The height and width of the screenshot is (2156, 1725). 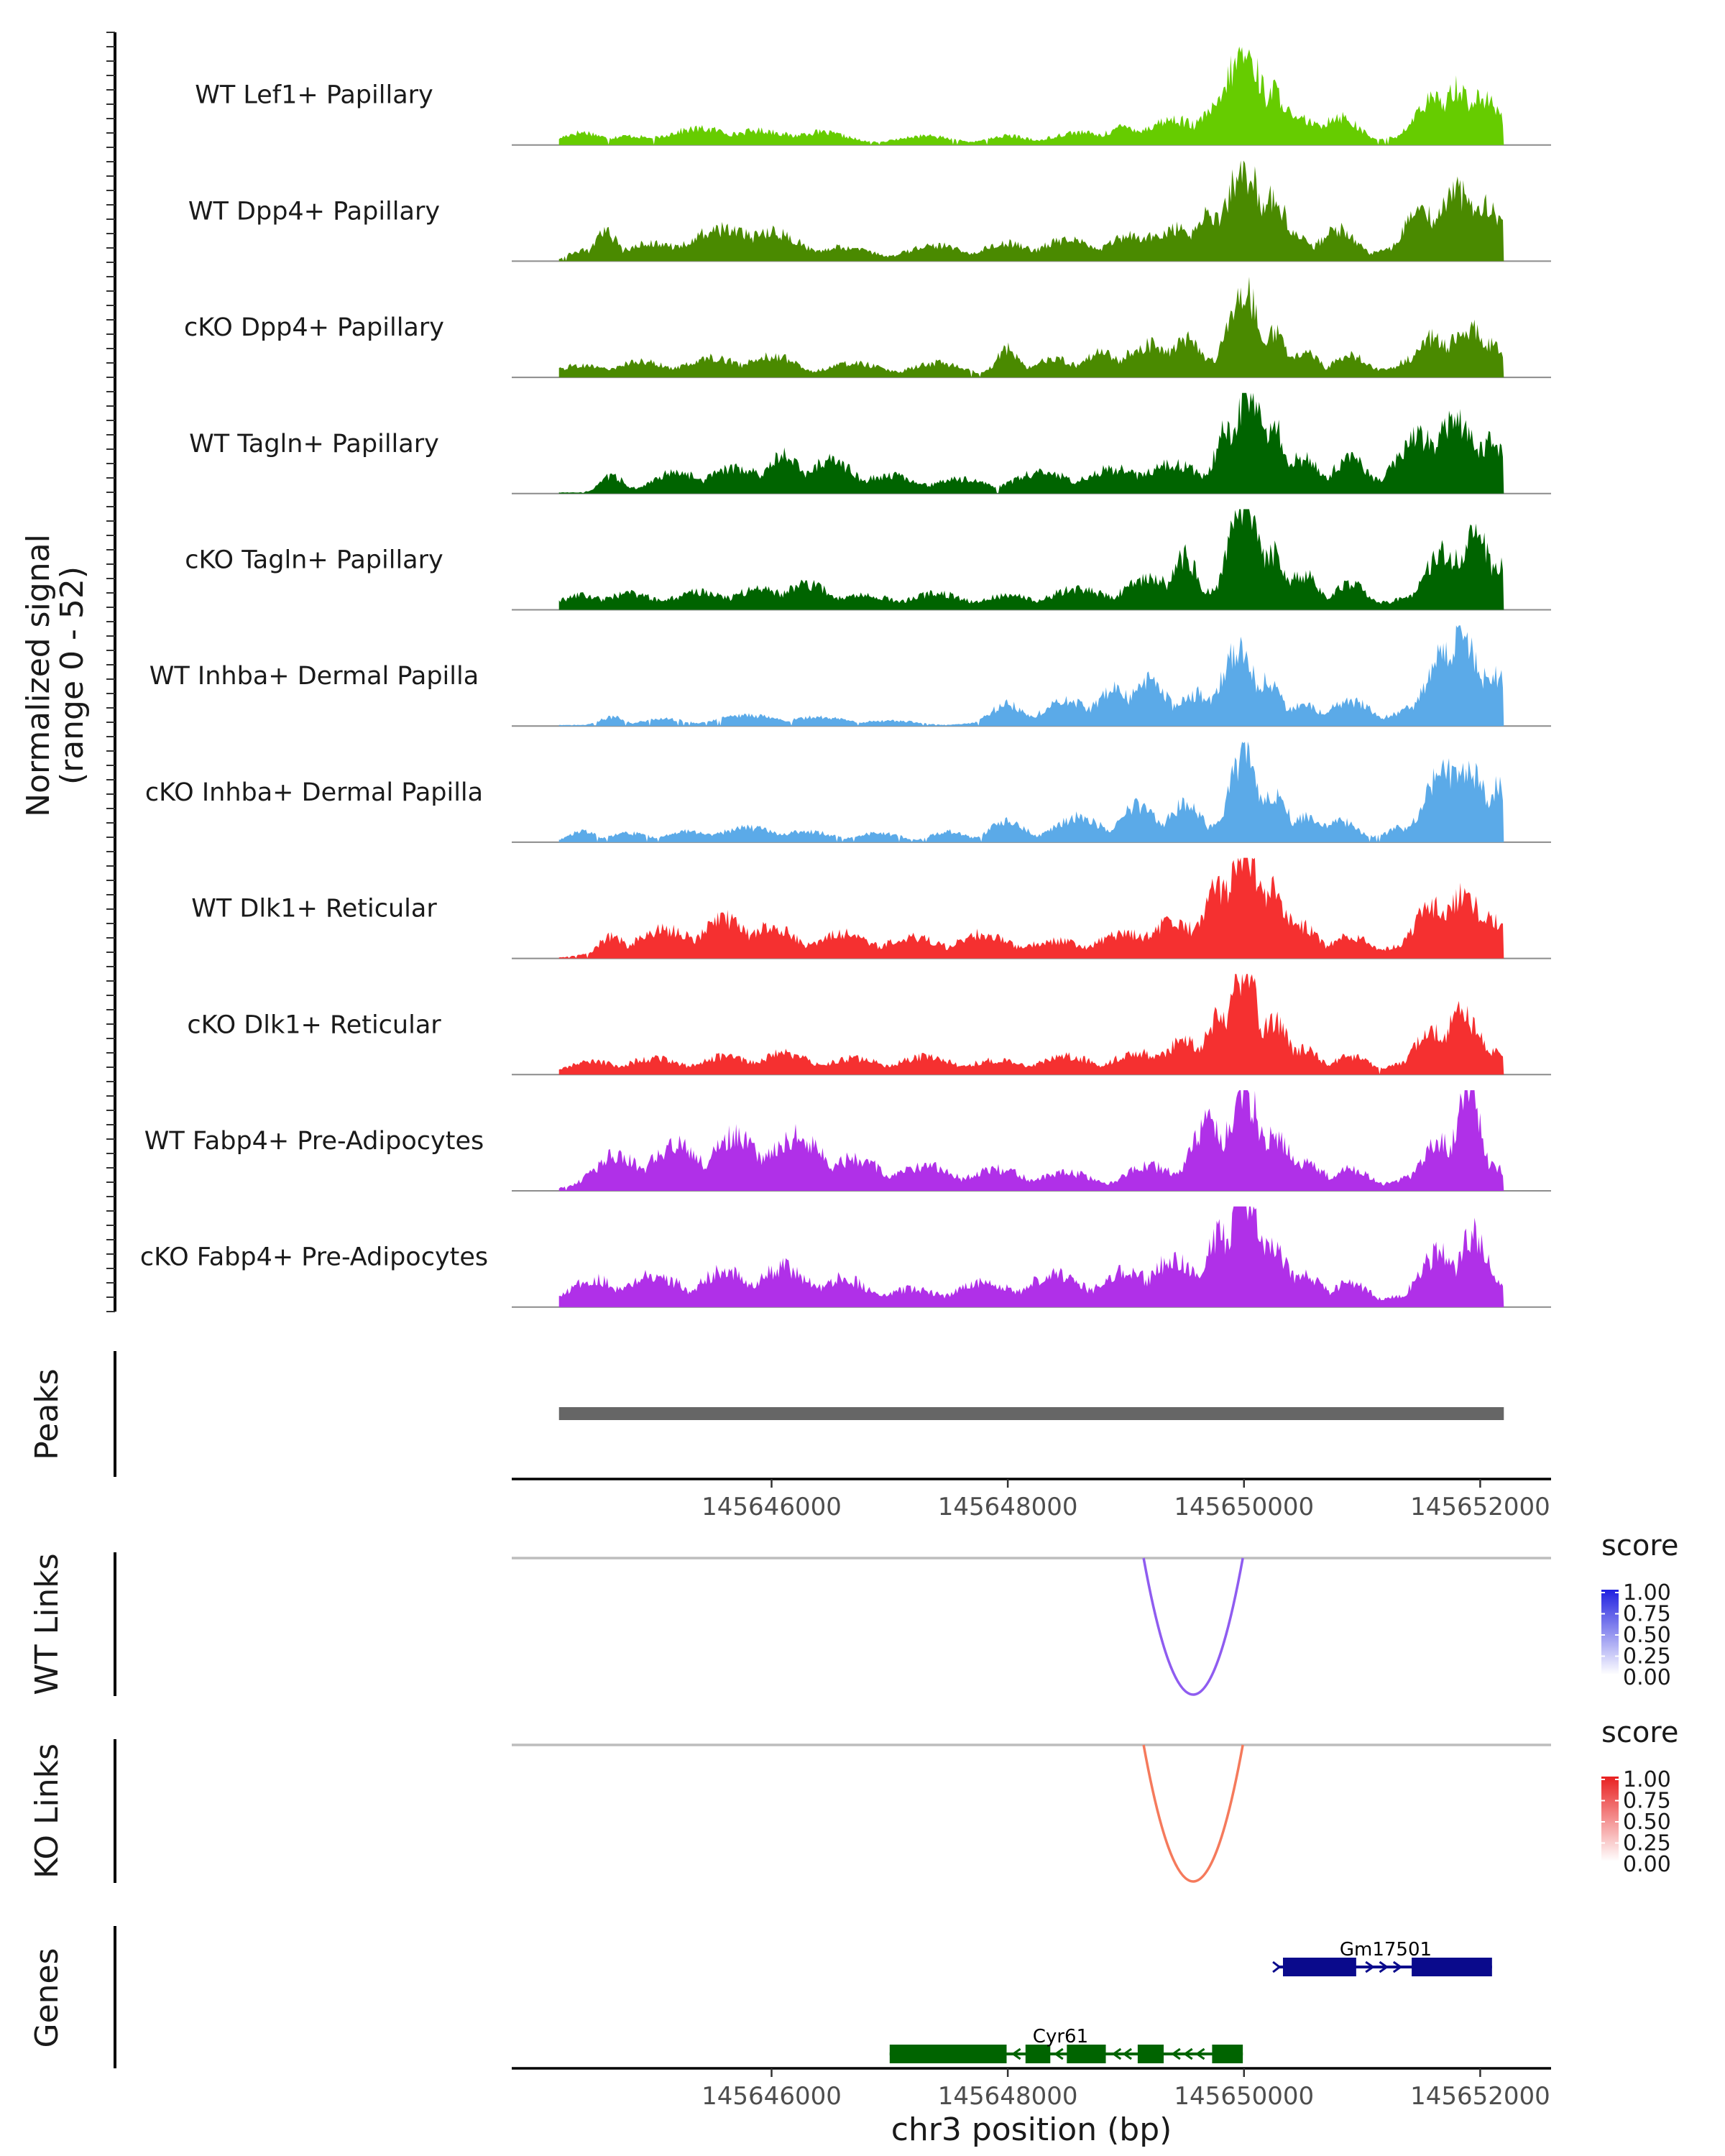 I want to click on wt-links-panel: WT Links score 1.000.750.500.250.00, so click(x=853, y=1612).